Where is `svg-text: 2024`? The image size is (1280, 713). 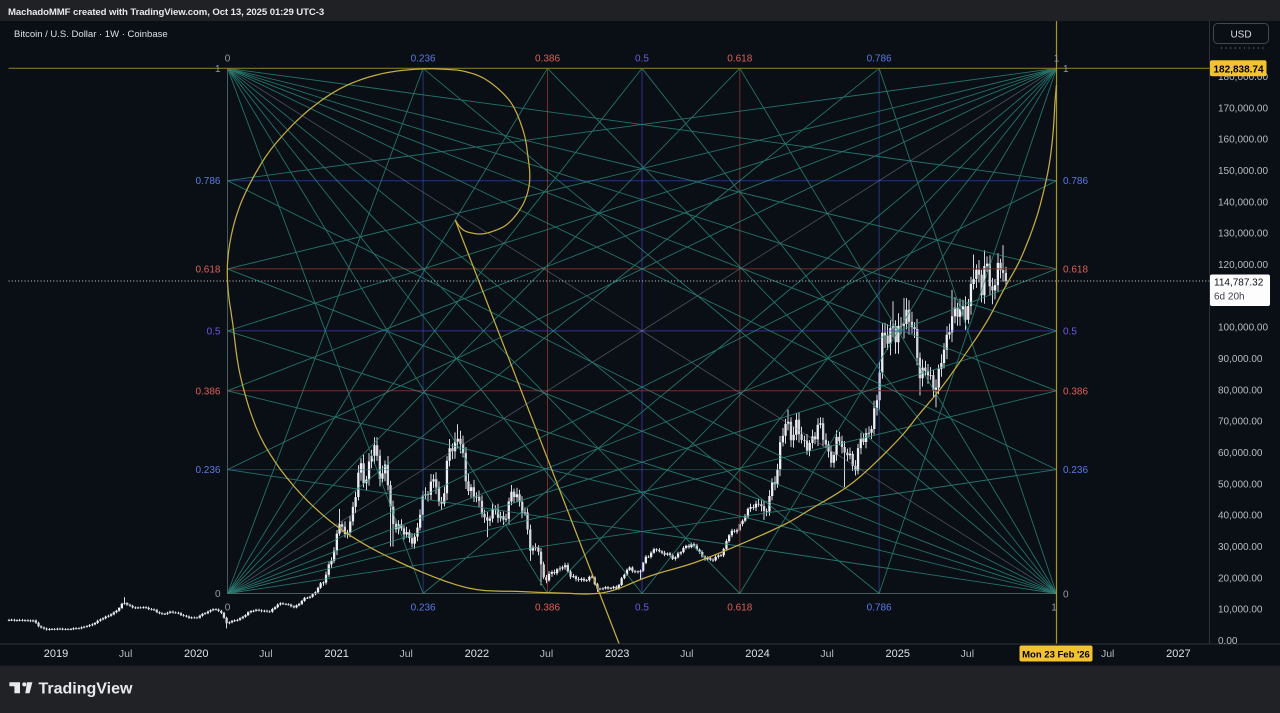 svg-text: 2024 is located at coordinates (757, 654).